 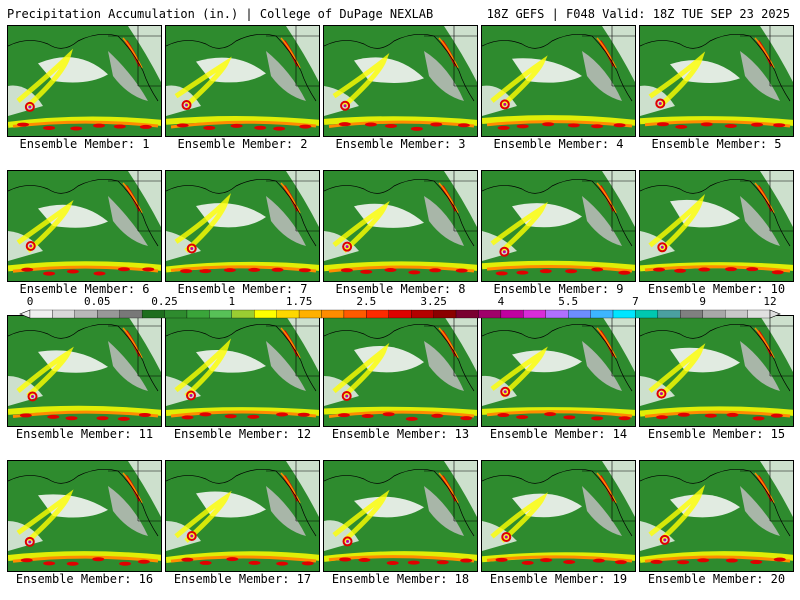 What do you see at coordinates (635, 301) in the screenshot?
I see `colorbar-tick-label: 7` at bounding box center [635, 301].